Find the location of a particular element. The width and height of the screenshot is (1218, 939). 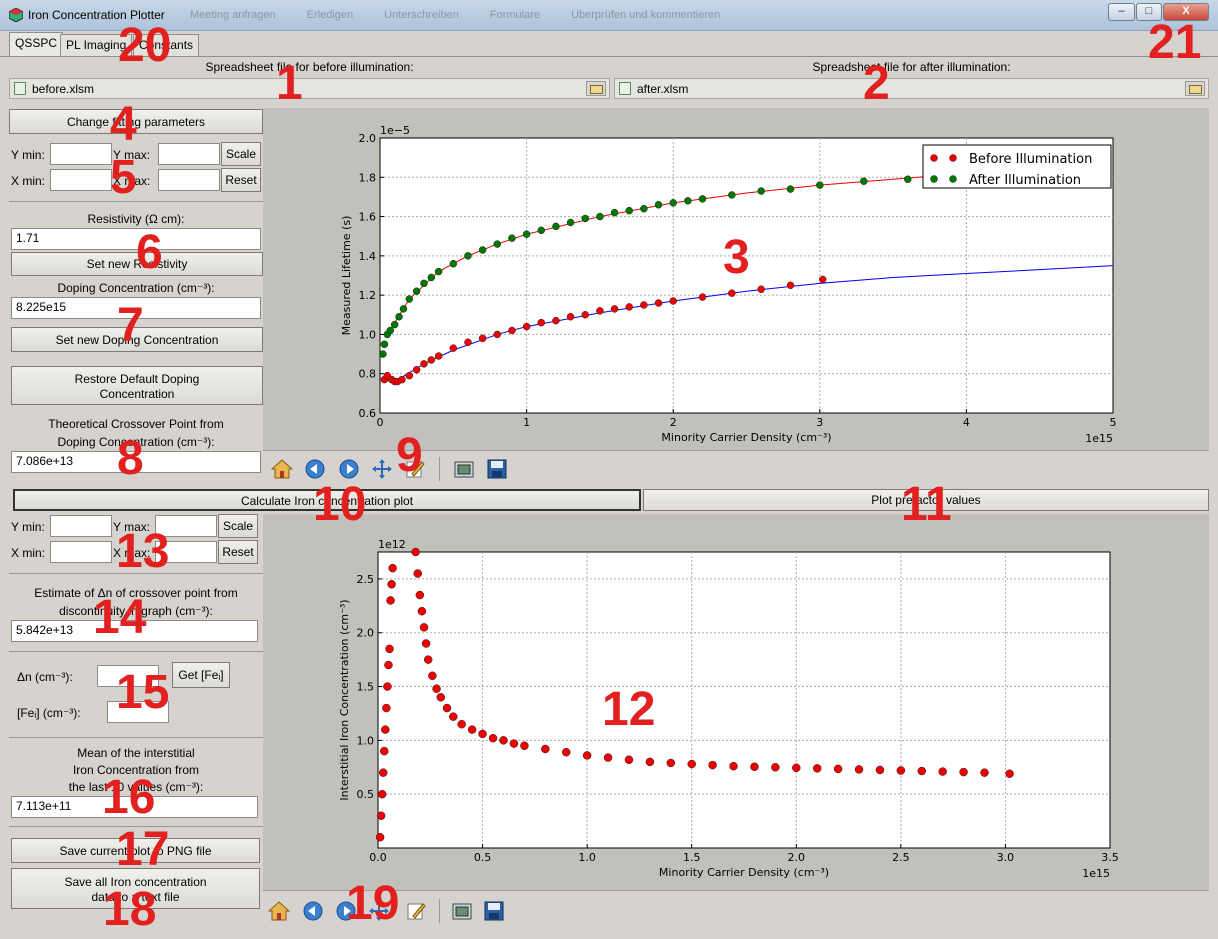

estimate-label-line: Estimate of Δn of crossover point from is located at coordinates (136, 593).